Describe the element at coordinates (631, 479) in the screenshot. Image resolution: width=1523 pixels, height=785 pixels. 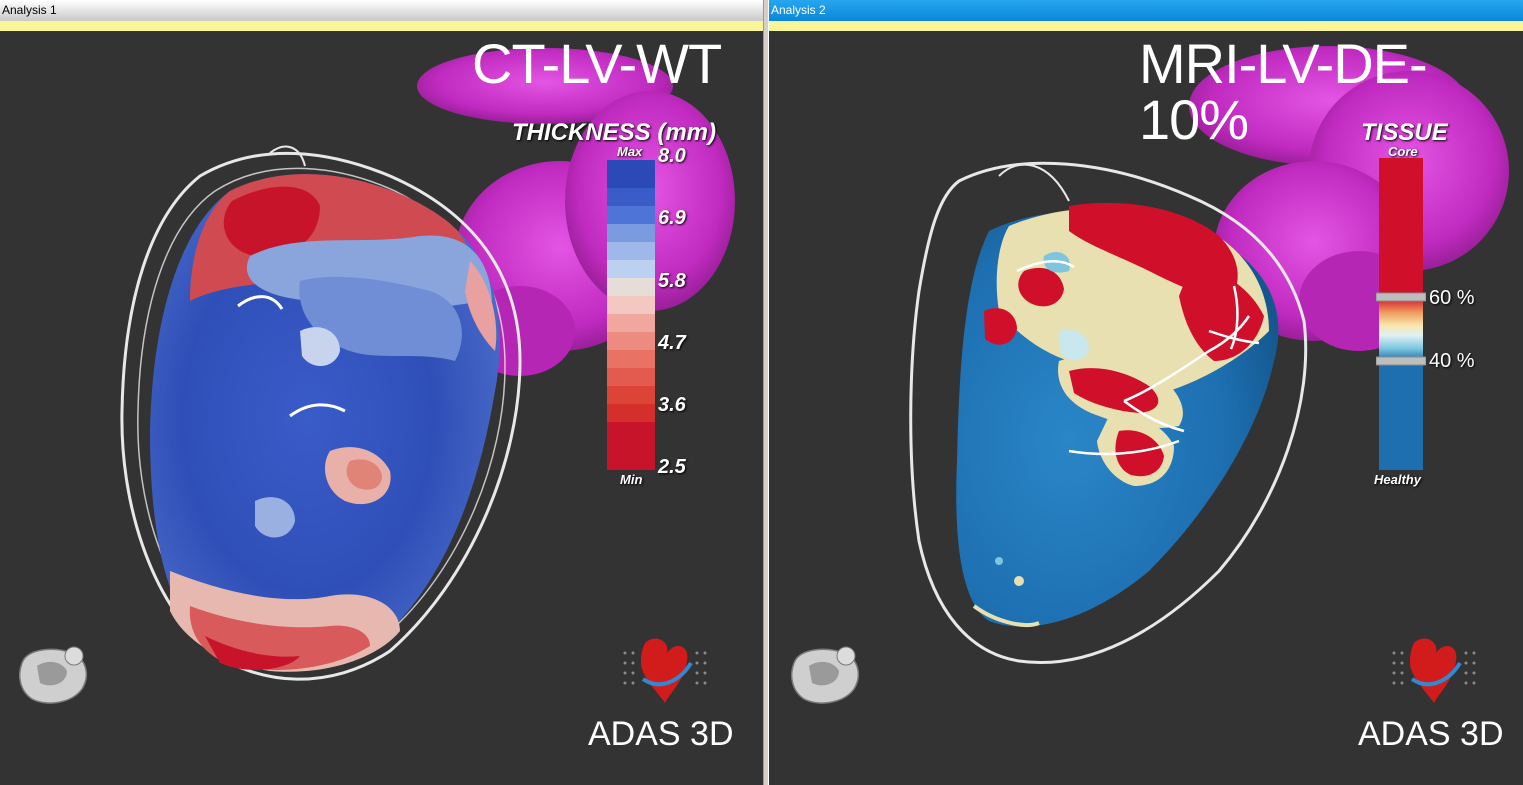
I see `legend-min-label: Min` at that location.